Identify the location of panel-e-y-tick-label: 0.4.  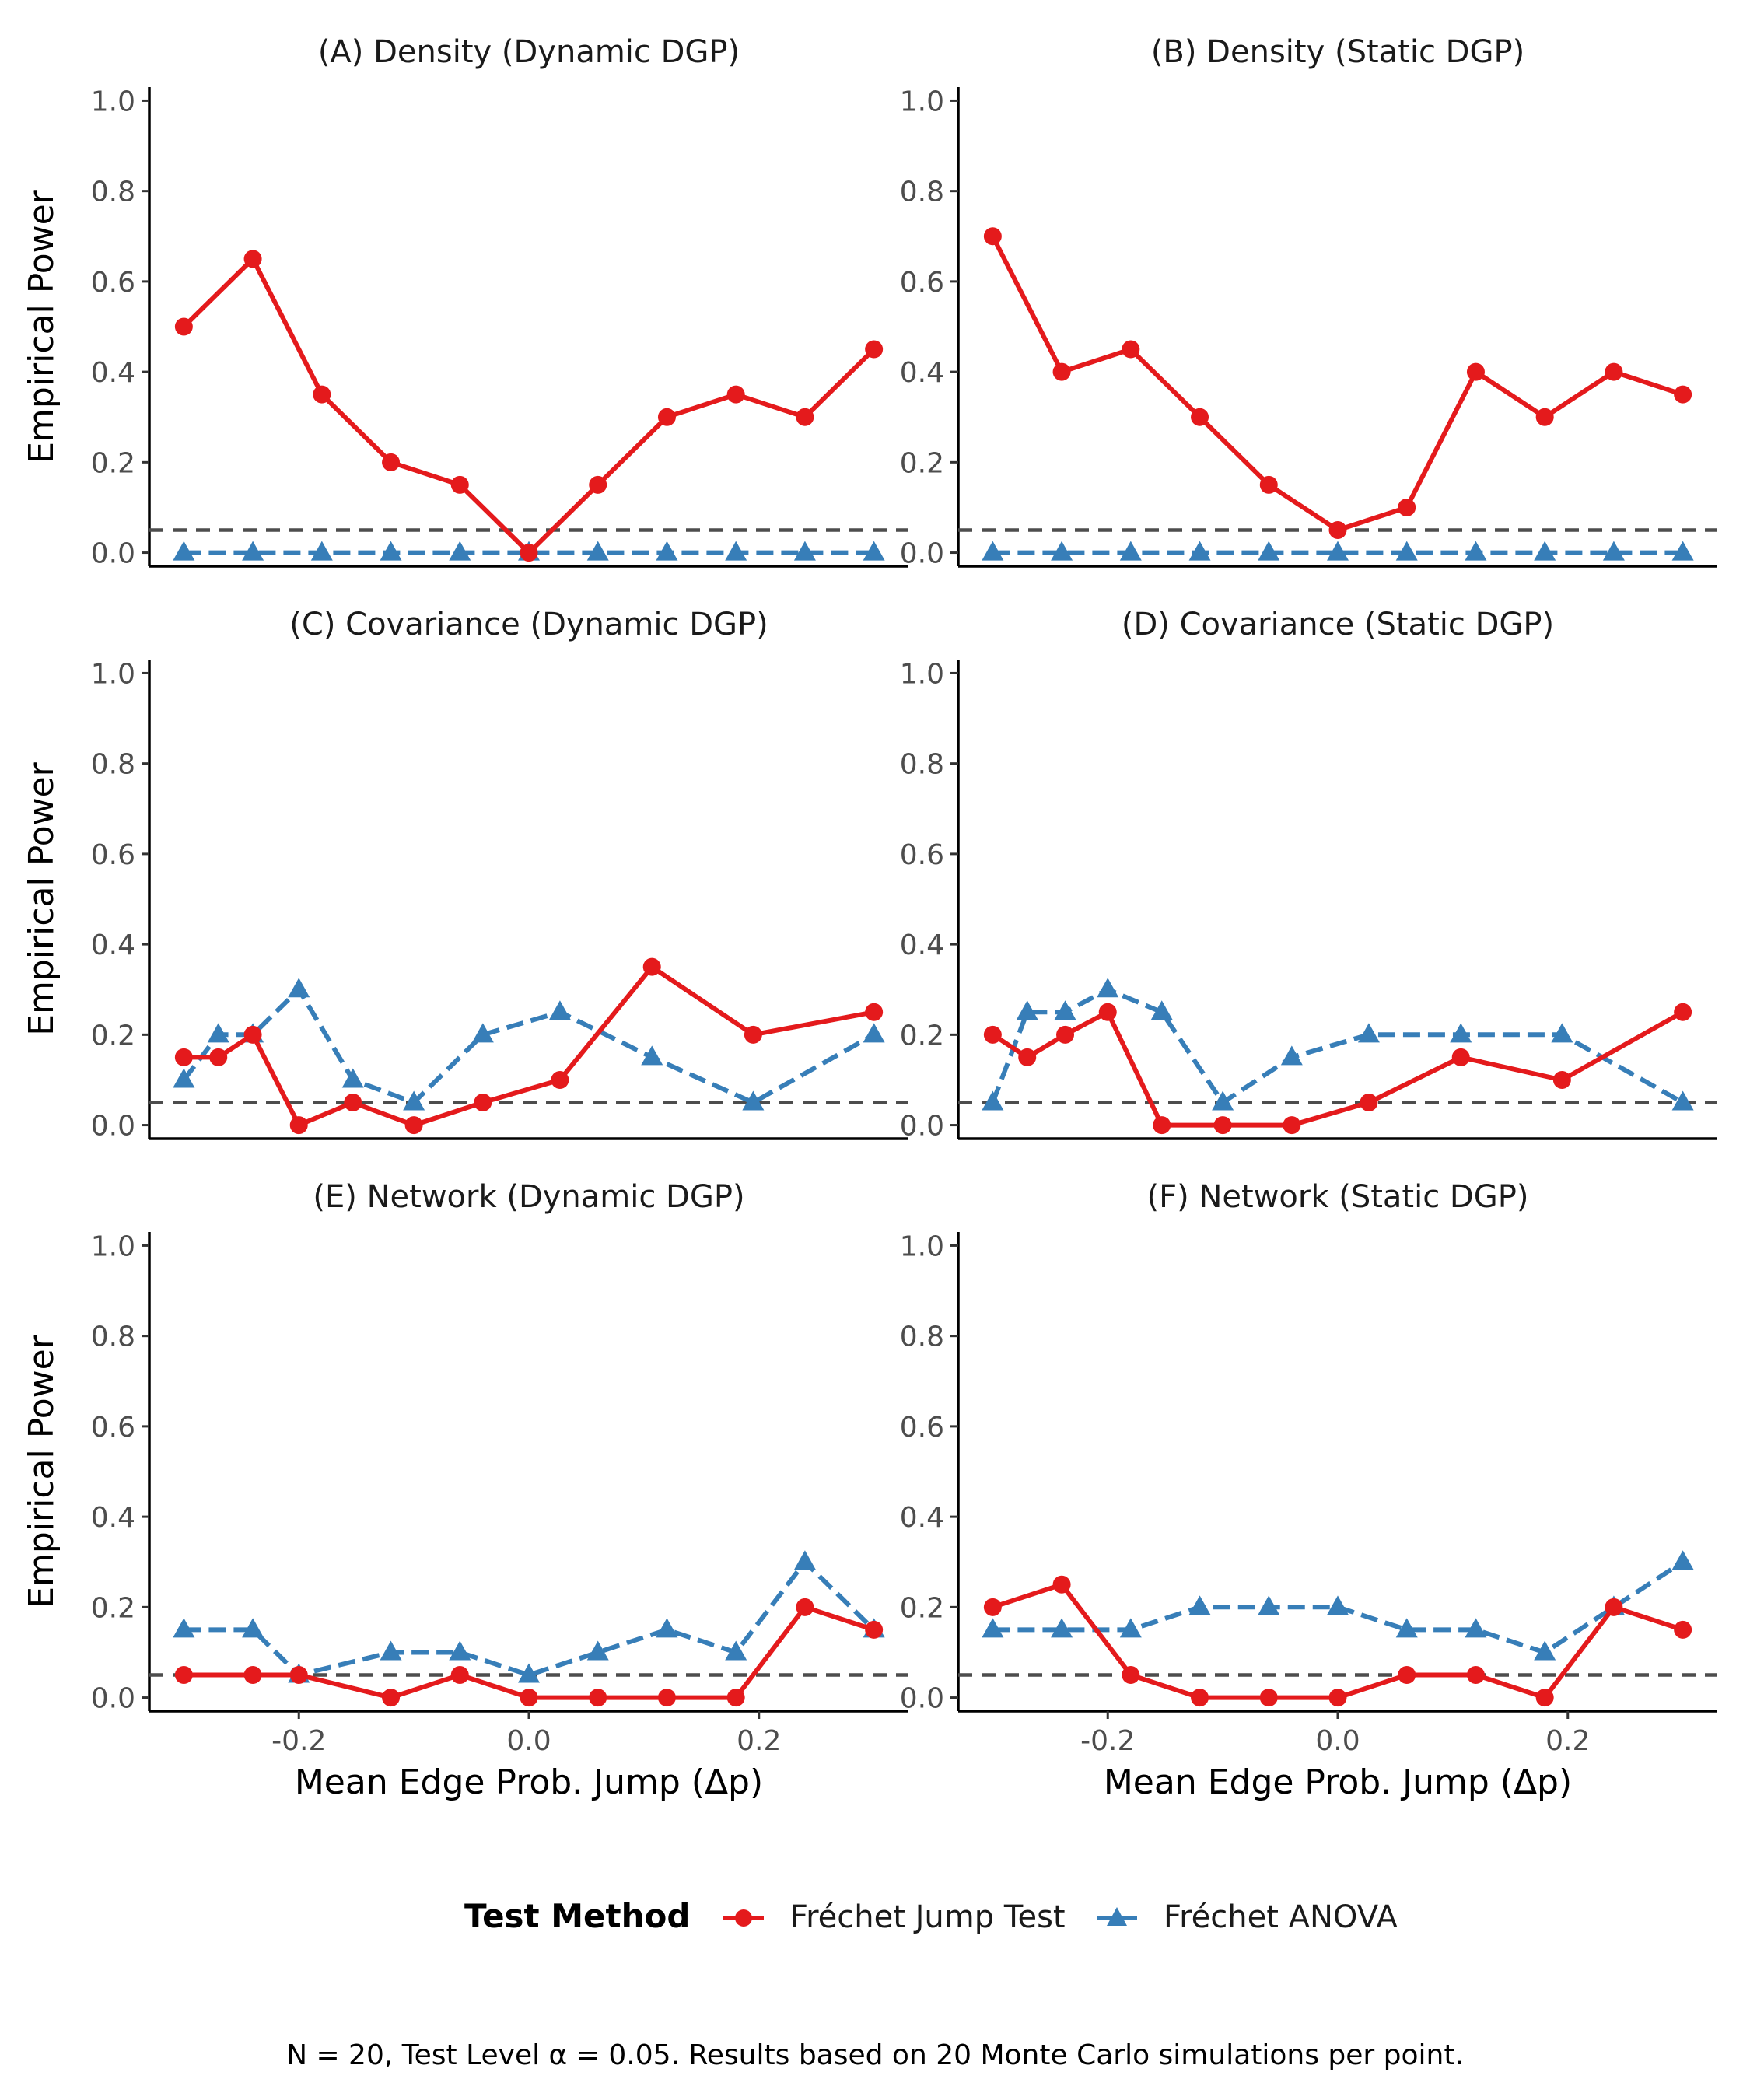
(113, 1518).